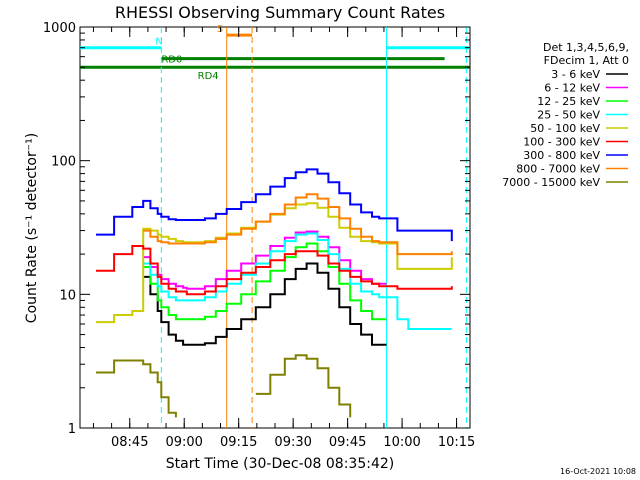  I want to click on legend-label: 3 - 6 keV, so click(575, 74).